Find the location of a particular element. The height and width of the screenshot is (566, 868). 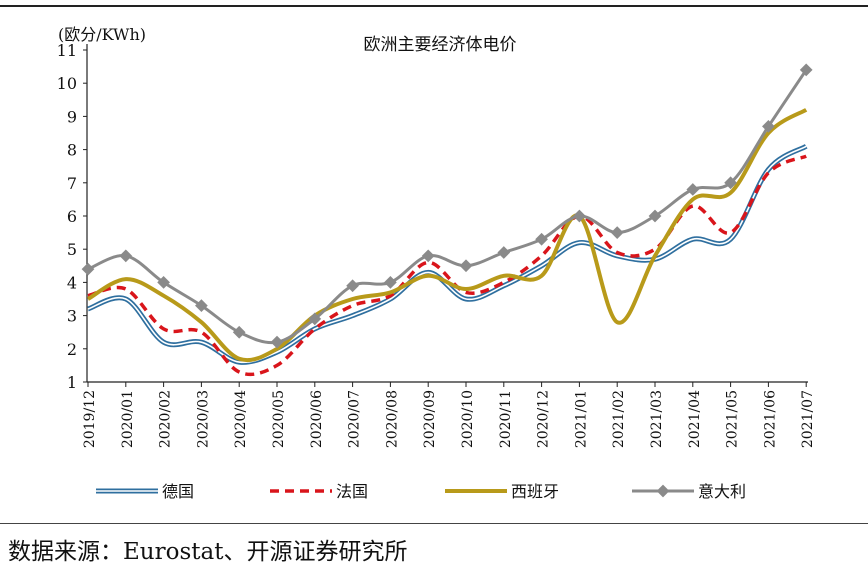

x-tick-label: 2020/05 is located at coordinates (279, 419).